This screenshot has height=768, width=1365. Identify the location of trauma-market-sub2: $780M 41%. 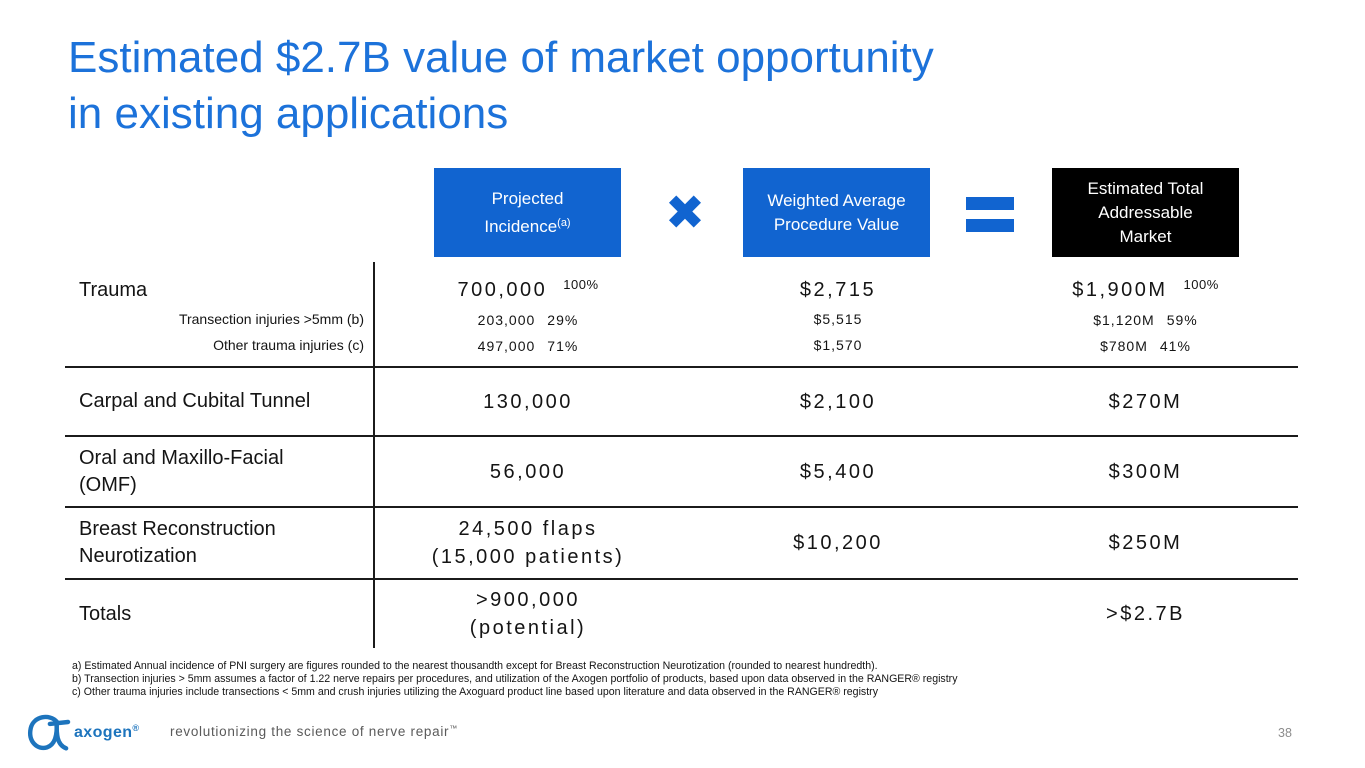
(1145, 346).